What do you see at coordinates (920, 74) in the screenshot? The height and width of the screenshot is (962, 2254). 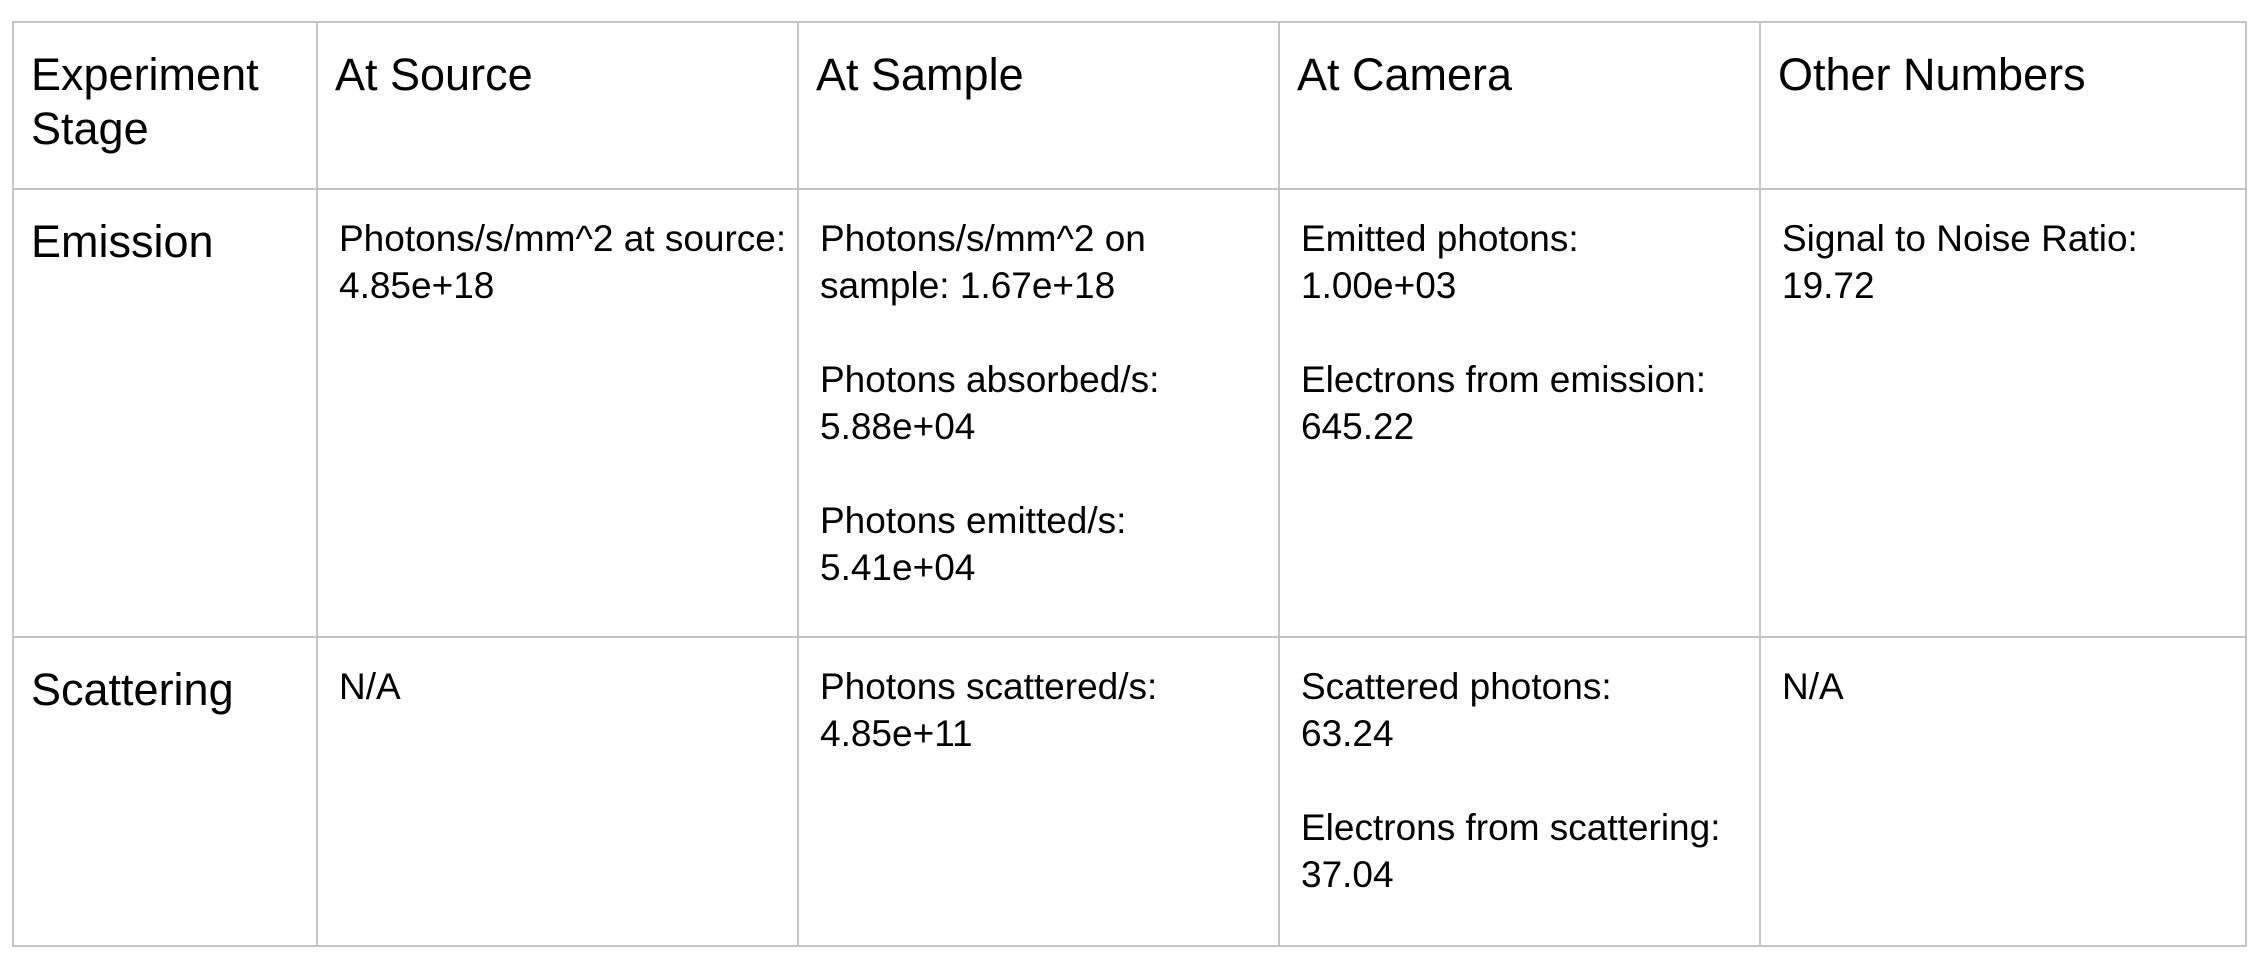 I see `header-label: At Sample` at bounding box center [920, 74].